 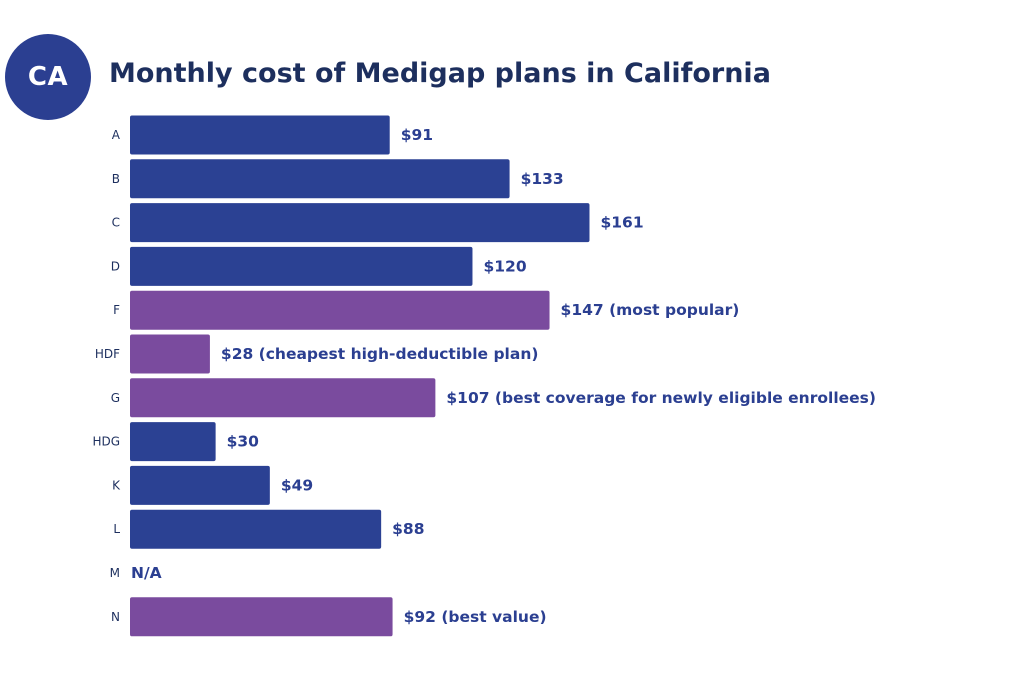 What do you see at coordinates (48, 77) in the screenshot?
I see `state-badge: CA` at bounding box center [48, 77].